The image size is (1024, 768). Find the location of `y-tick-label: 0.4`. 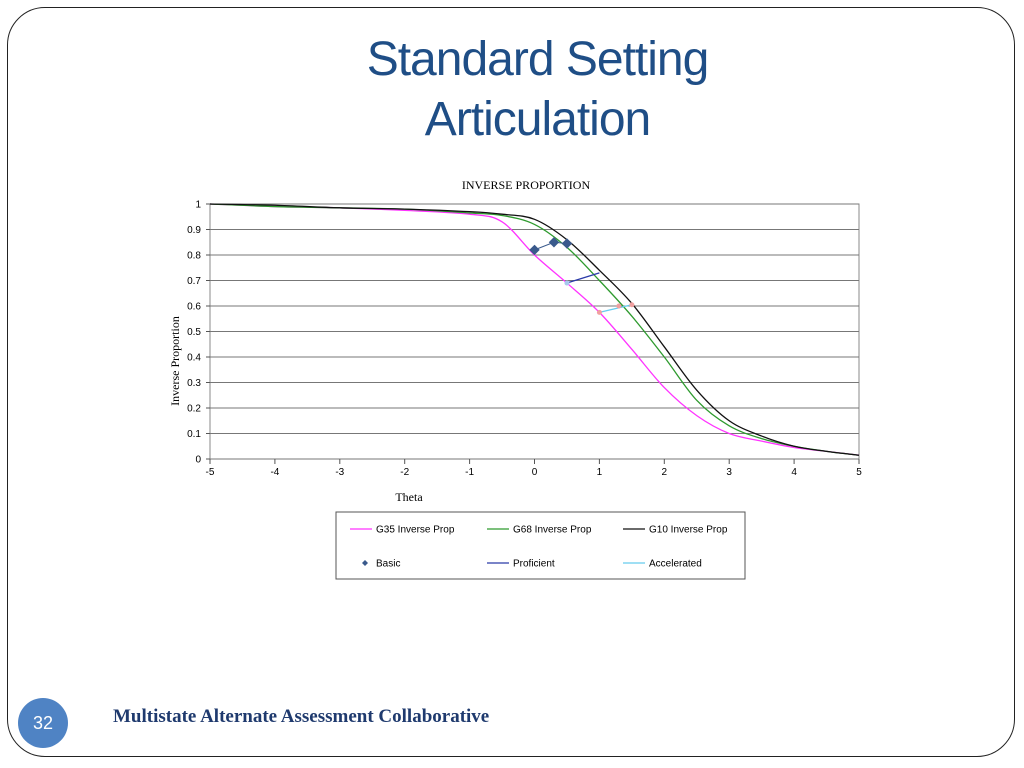

y-tick-label: 0.4 is located at coordinates (194, 358).